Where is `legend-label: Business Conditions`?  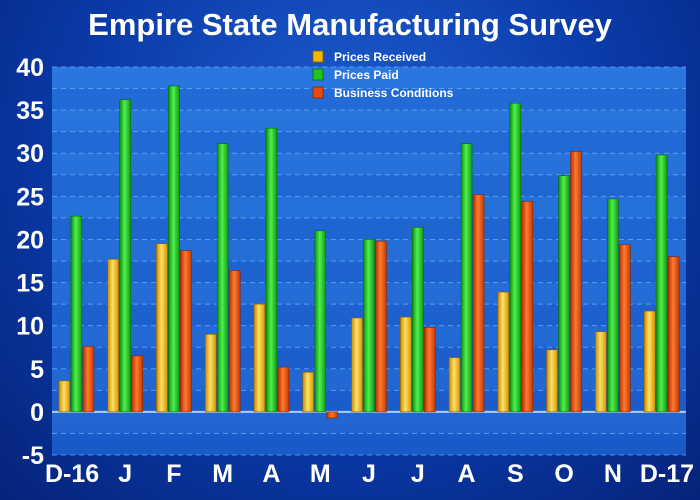 legend-label: Business Conditions is located at coordinates (394, 93).